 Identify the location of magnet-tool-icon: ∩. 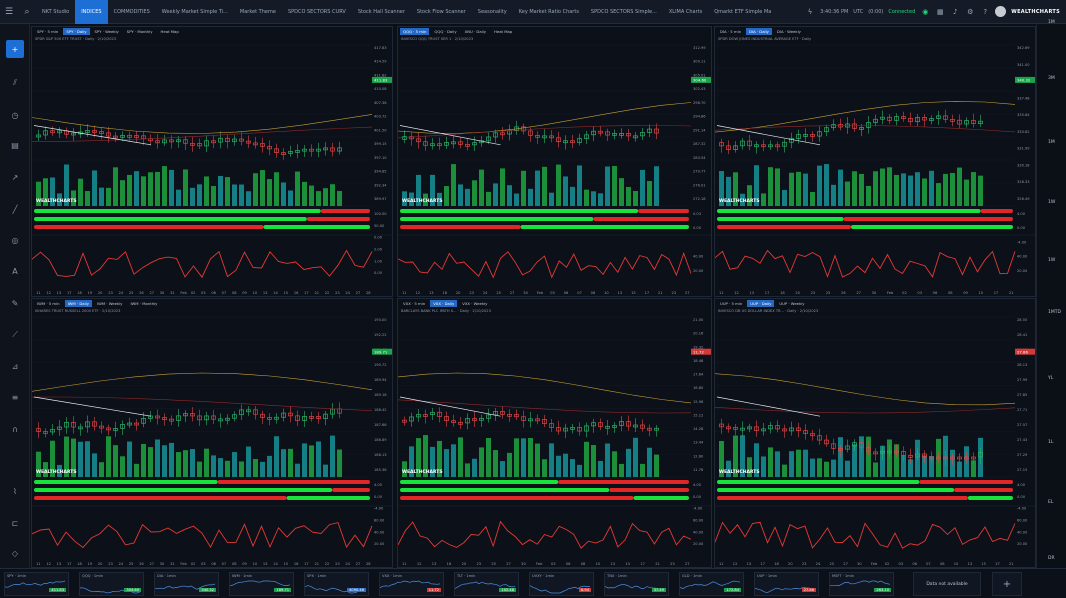
(15, 429).